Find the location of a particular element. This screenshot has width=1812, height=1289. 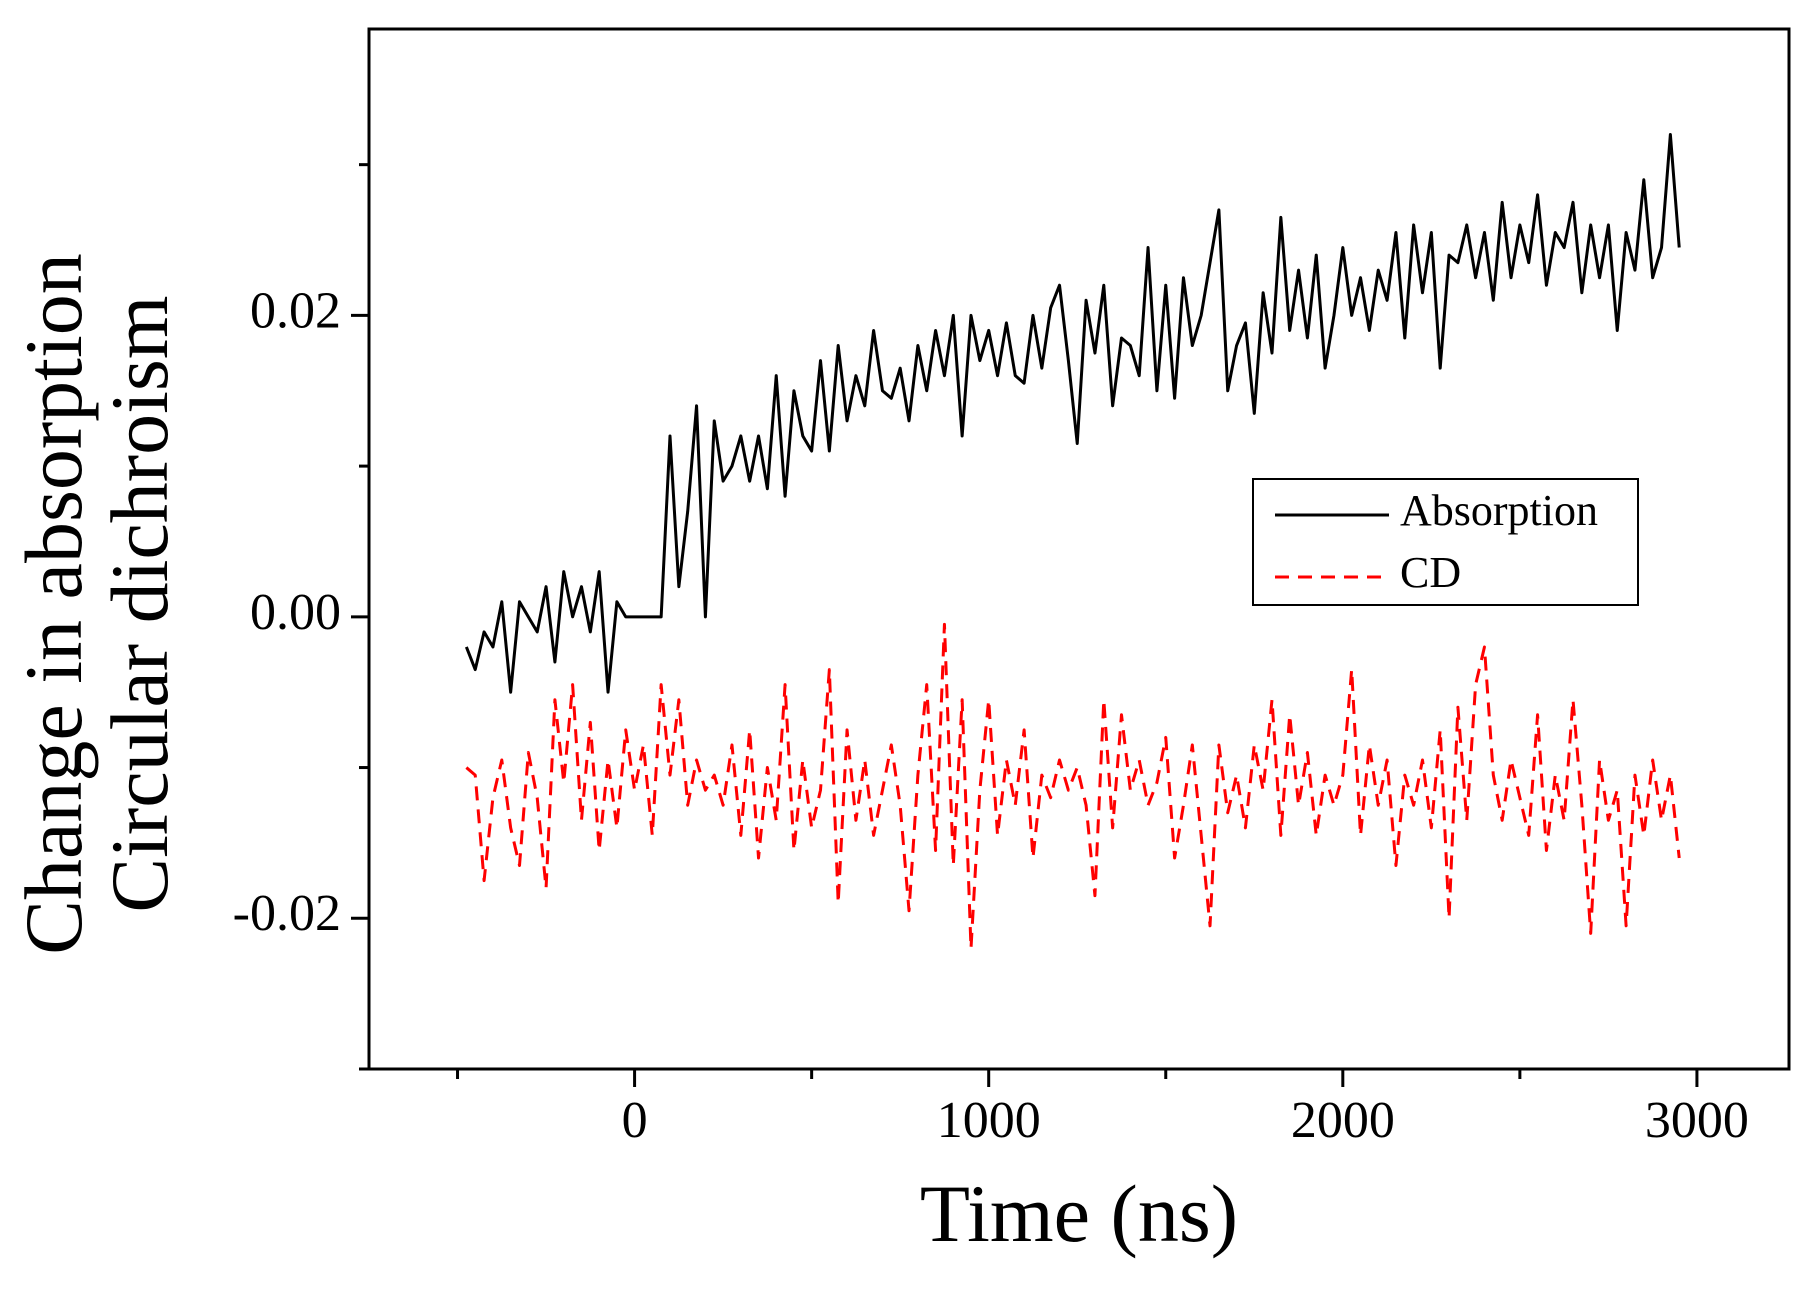

x-tick-label: 0 is located at coordinates (635, 1120).